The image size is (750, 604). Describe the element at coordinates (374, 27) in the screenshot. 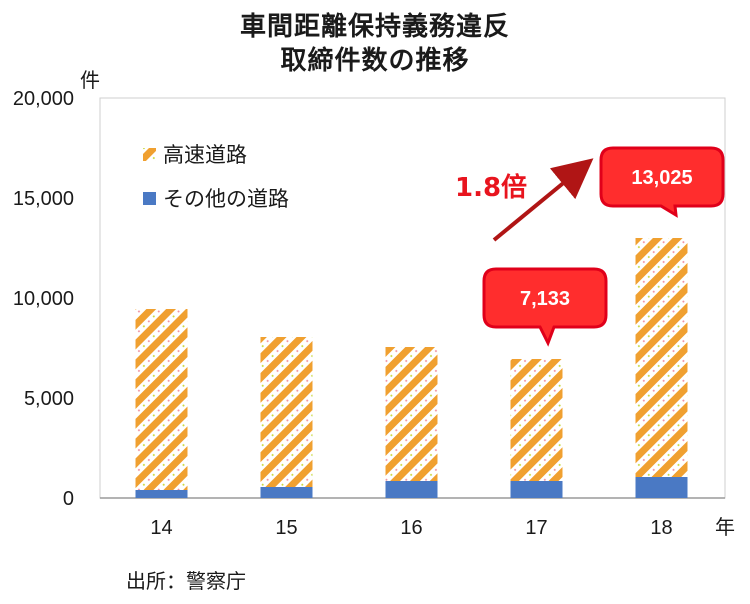

I see `chart-title-line-1: 車間距離保持義務違反` at that location.